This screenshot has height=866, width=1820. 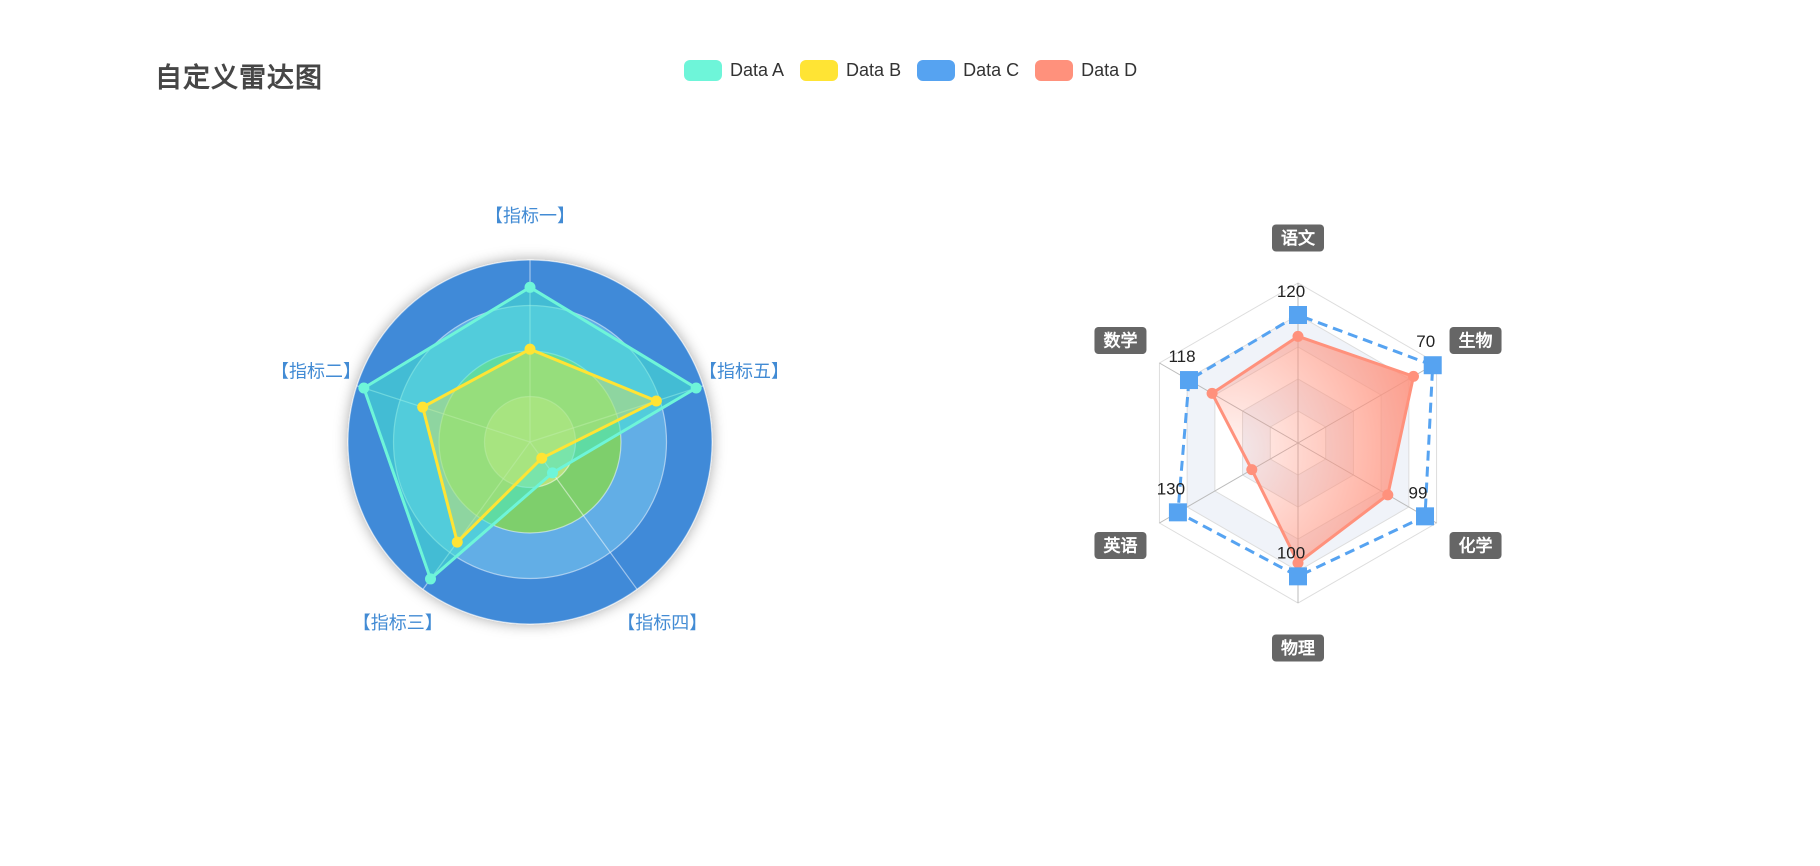 What do you see at coordinates (1291, 552) in the screenshot?
I see `data-label: 100` at bounding box center [1291, 552].